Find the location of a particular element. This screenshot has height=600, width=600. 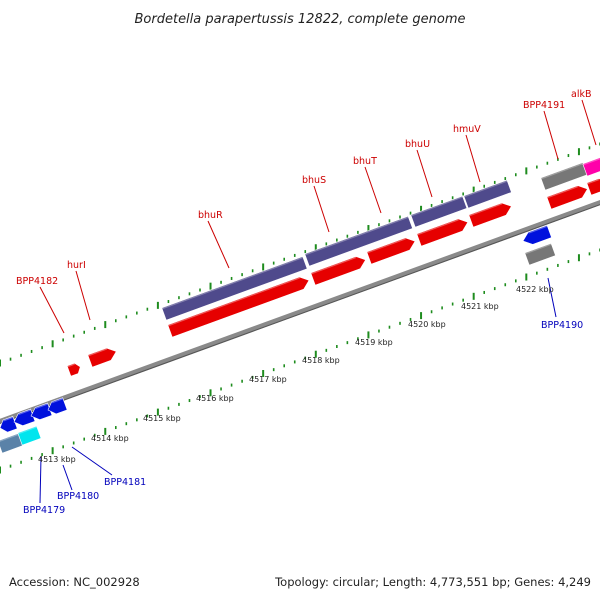

cds-bhur-arrow-highlight is located at coordinates (233, 302).